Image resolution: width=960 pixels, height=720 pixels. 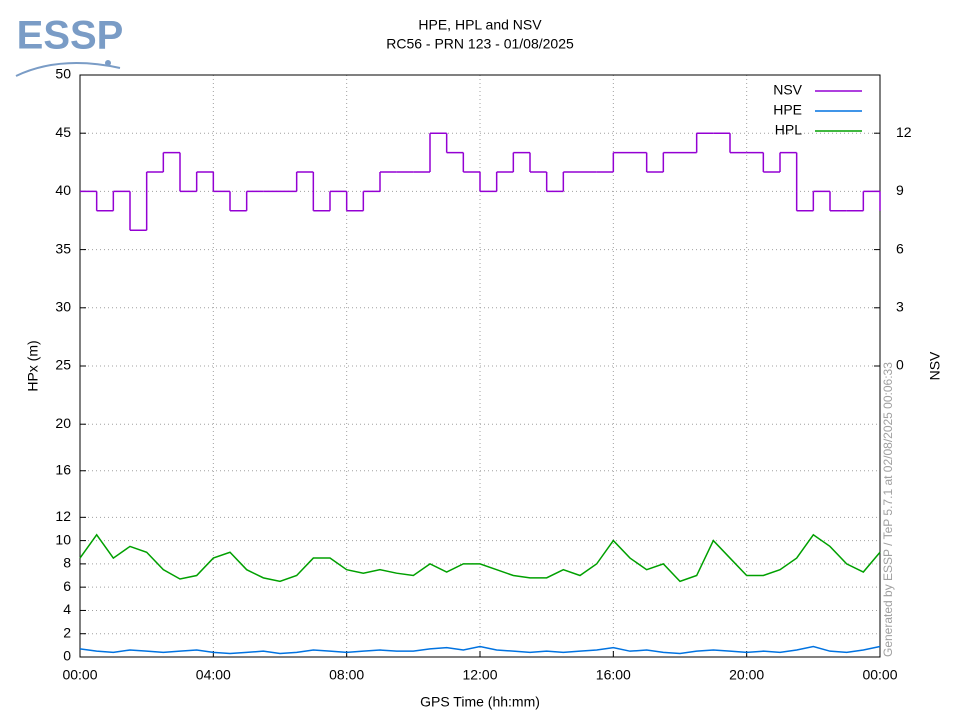 What do you see at coordinates (67, 609) in the screenshot?
I see `y-tick-label: 4` at bounding box center [67, 609].